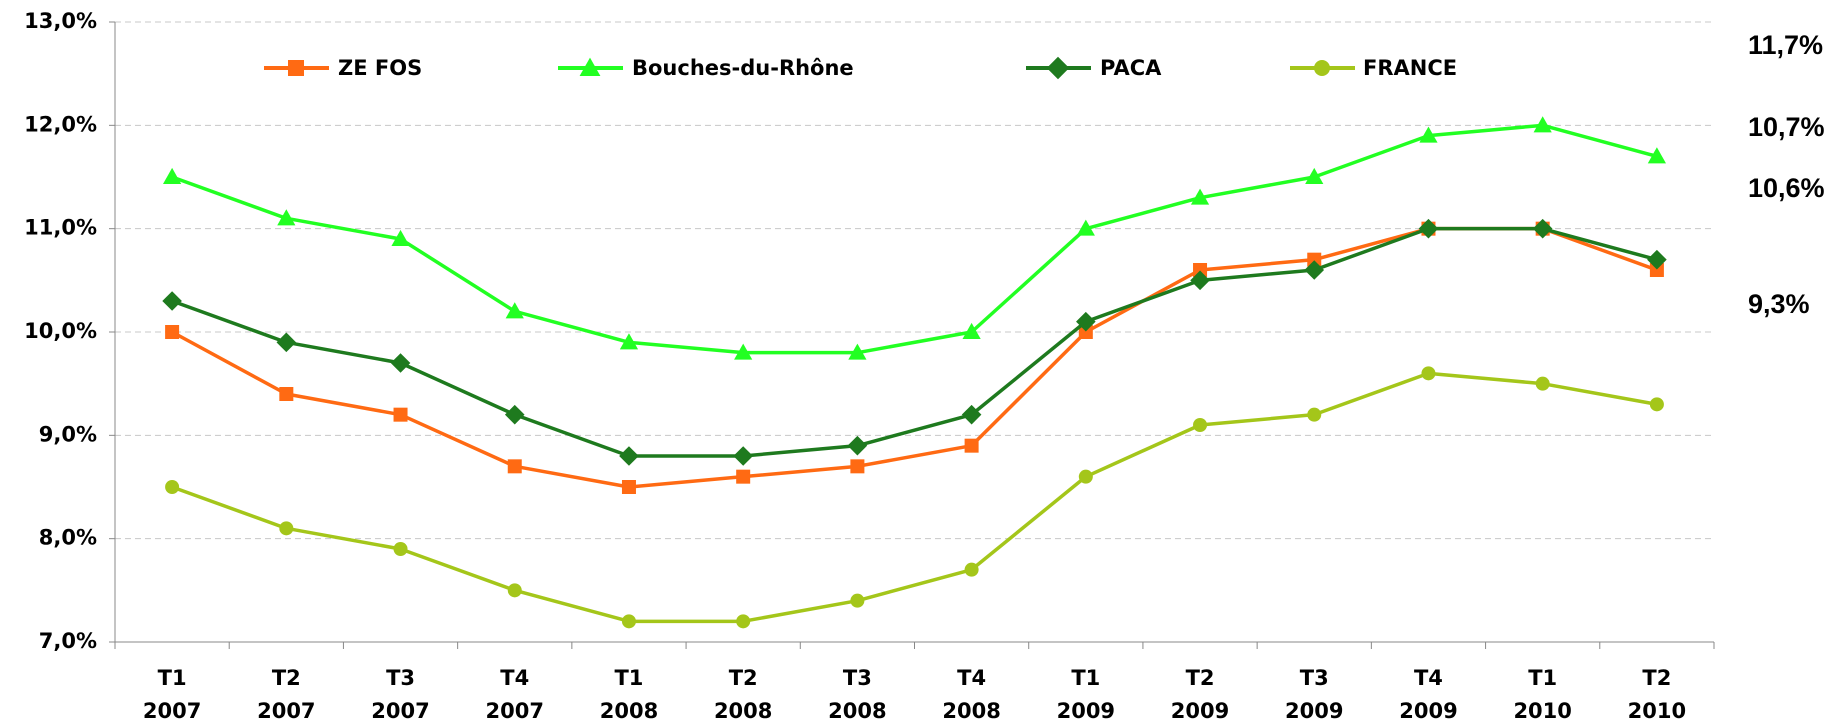 Image resolution: width=1843 pixels, height=724 pixels. I want to click on end-value-label: 9,3%, so click(1779, 304).